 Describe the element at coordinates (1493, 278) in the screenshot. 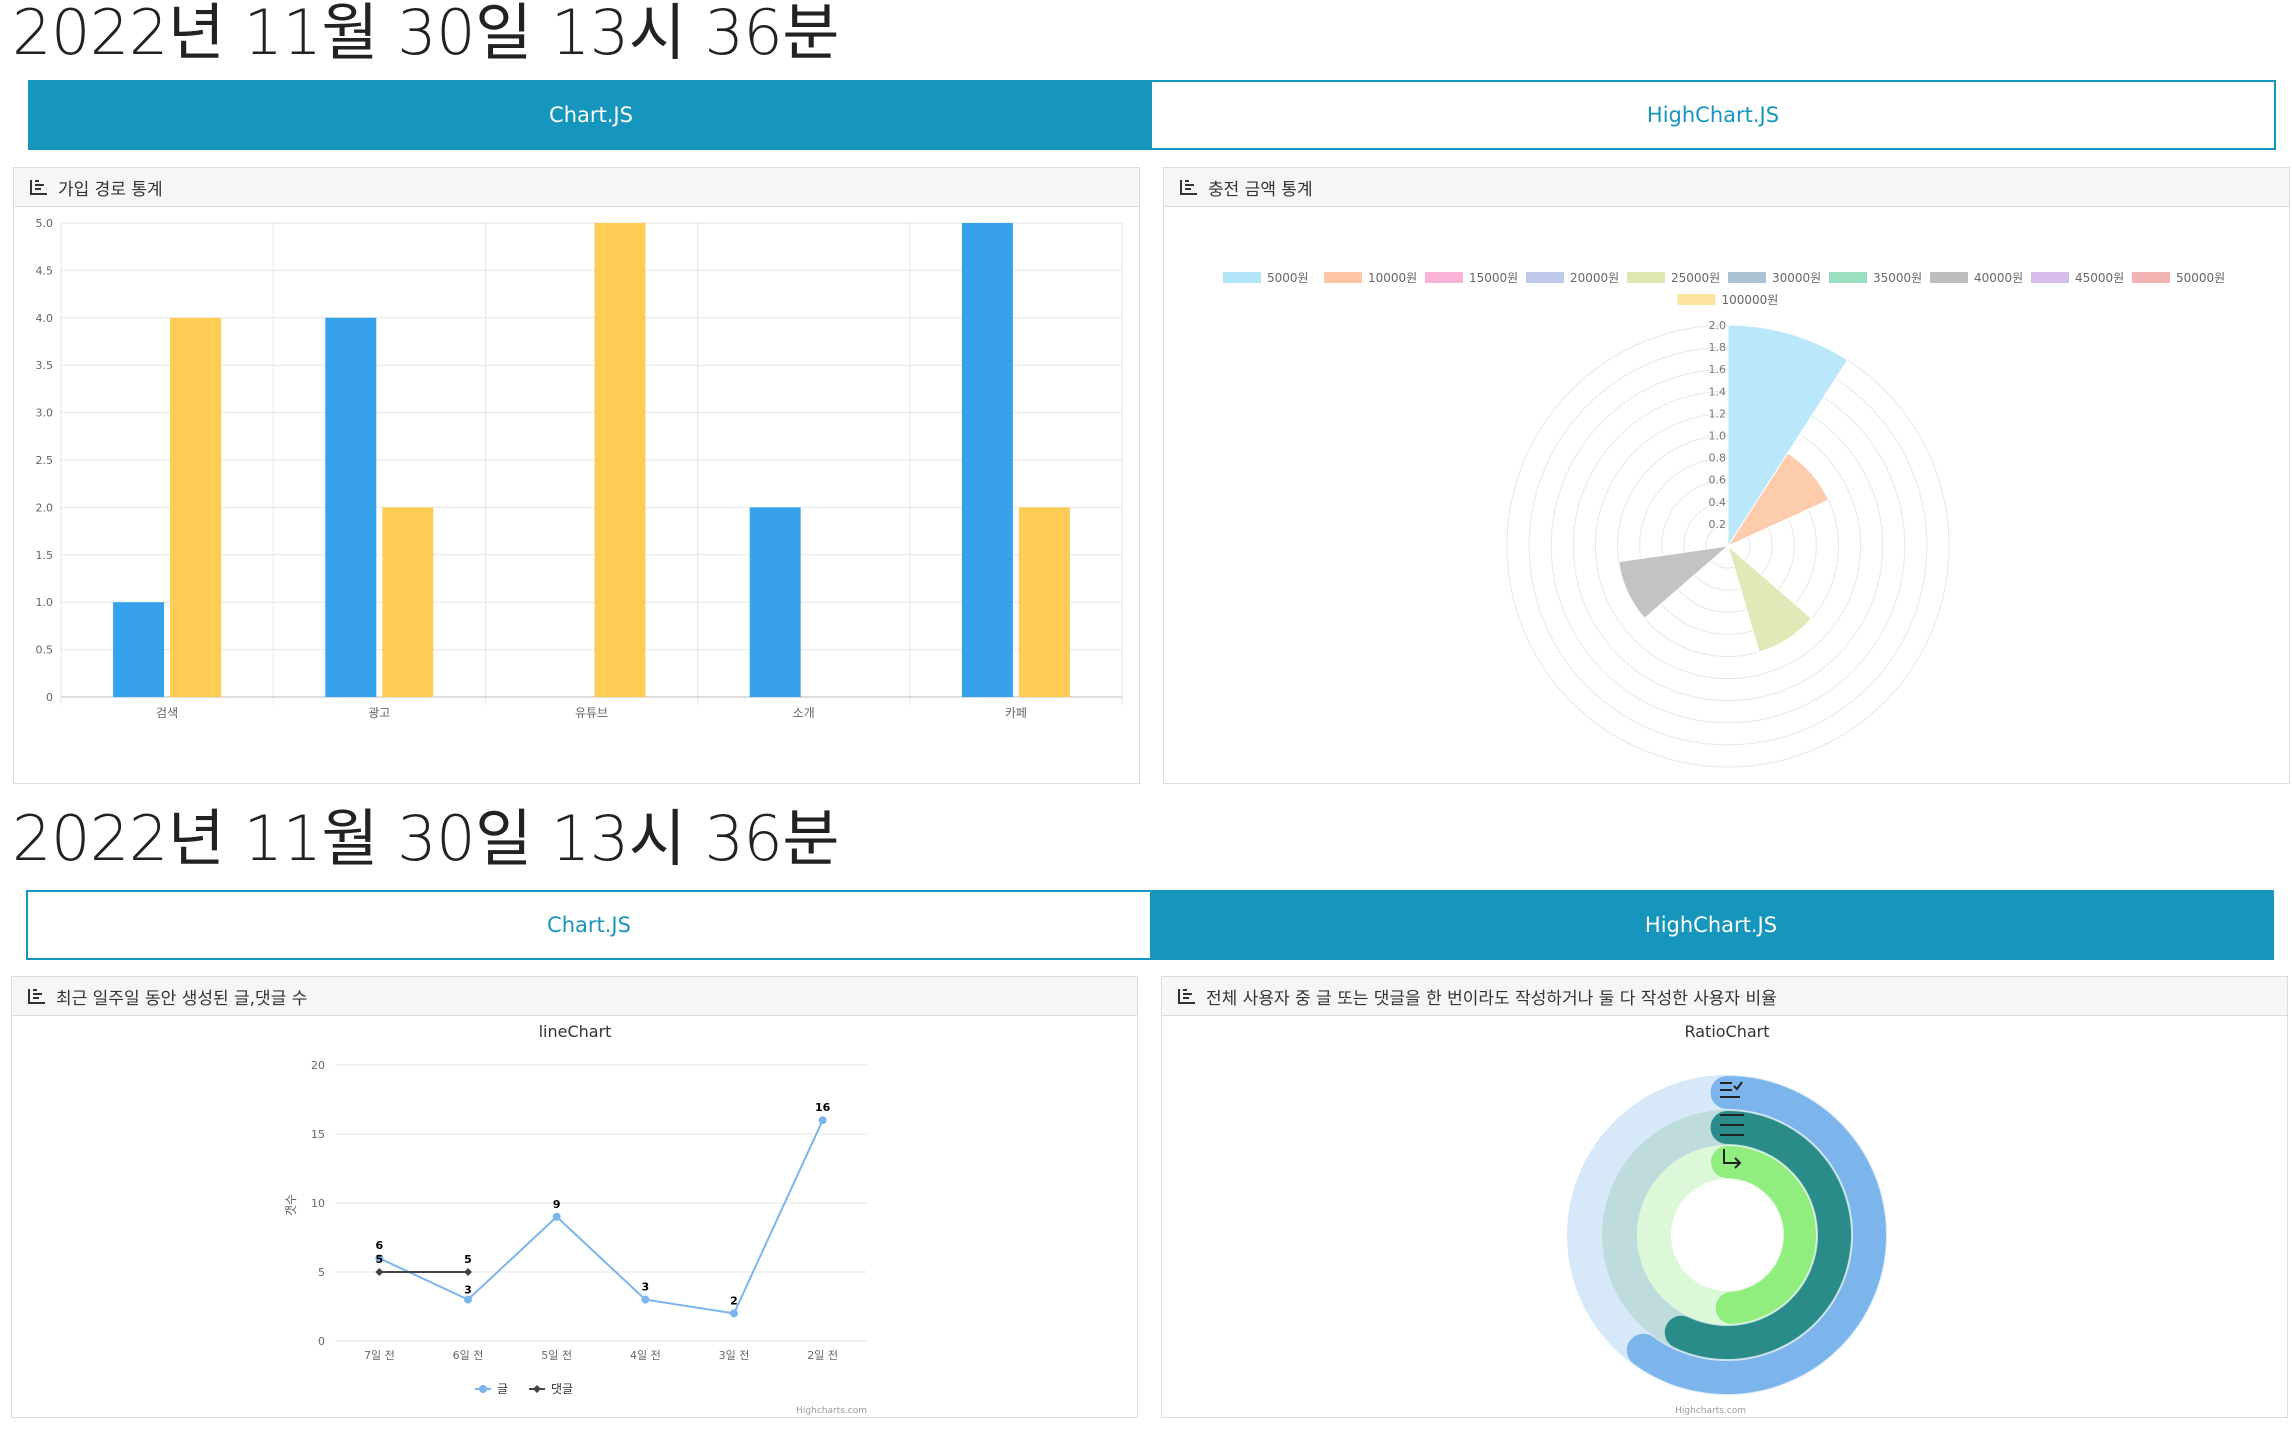

I see `legend-label: 15000원` at that location.